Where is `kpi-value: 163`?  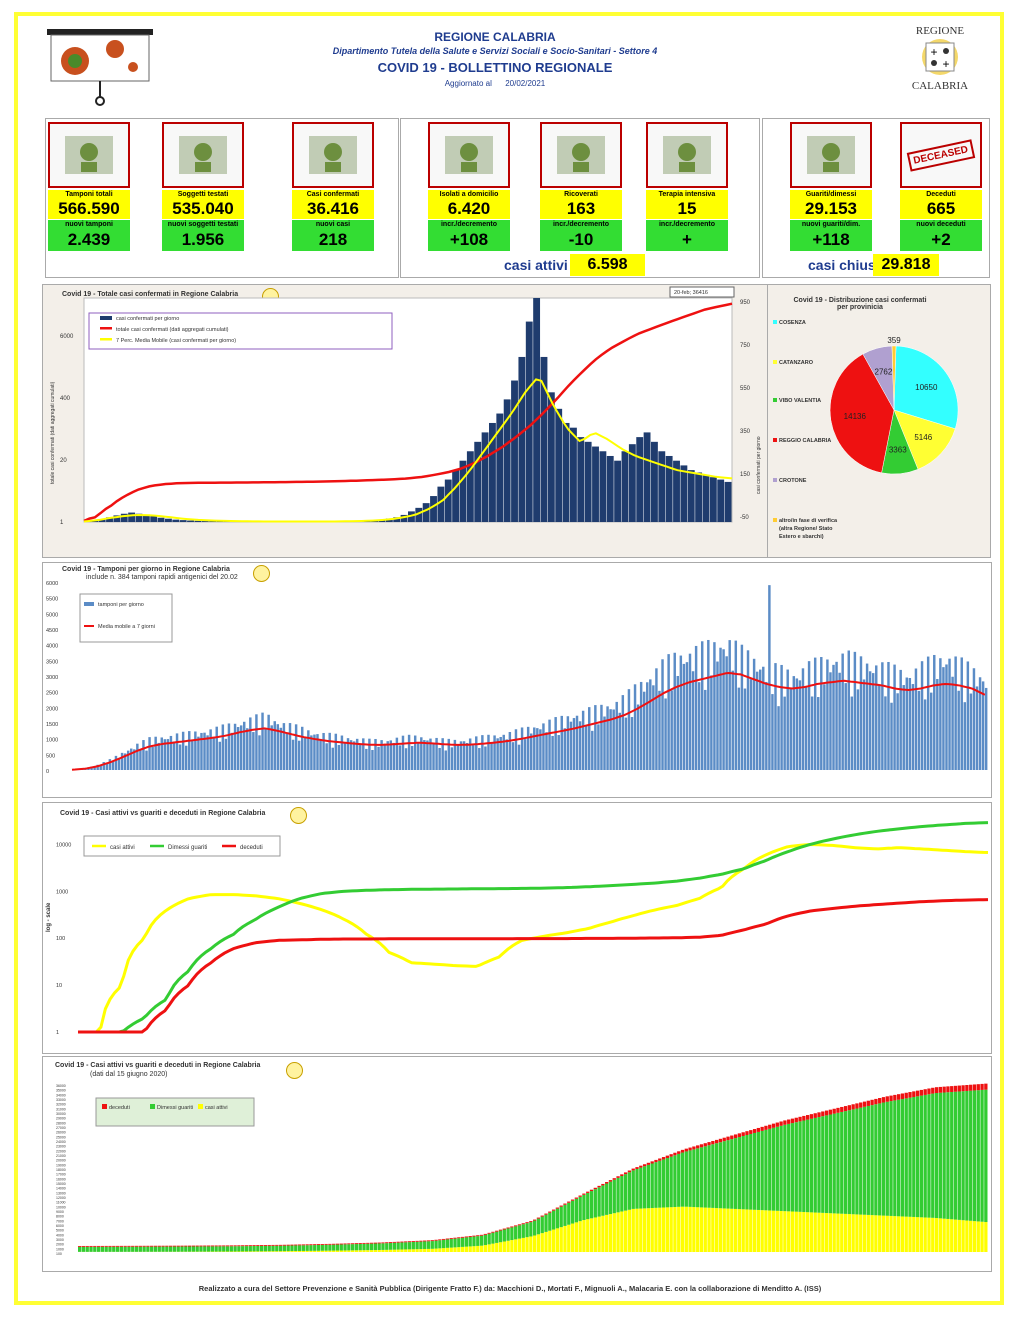 kpi-value: 163 is located at coordinates (581, 209).